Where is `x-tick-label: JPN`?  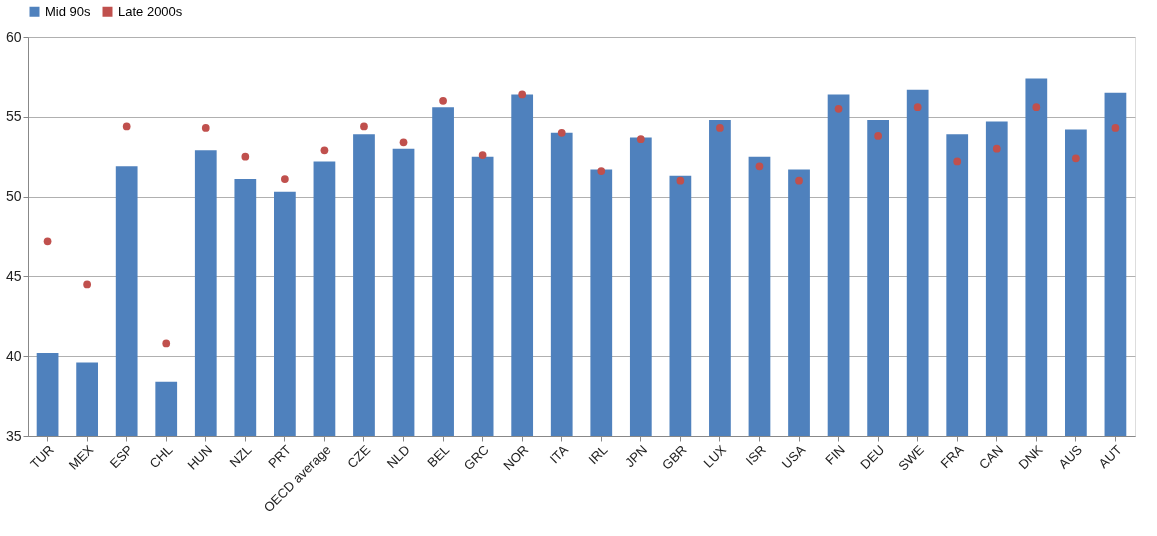 x-tick-label: JPN is located at coordinates (636, 456).